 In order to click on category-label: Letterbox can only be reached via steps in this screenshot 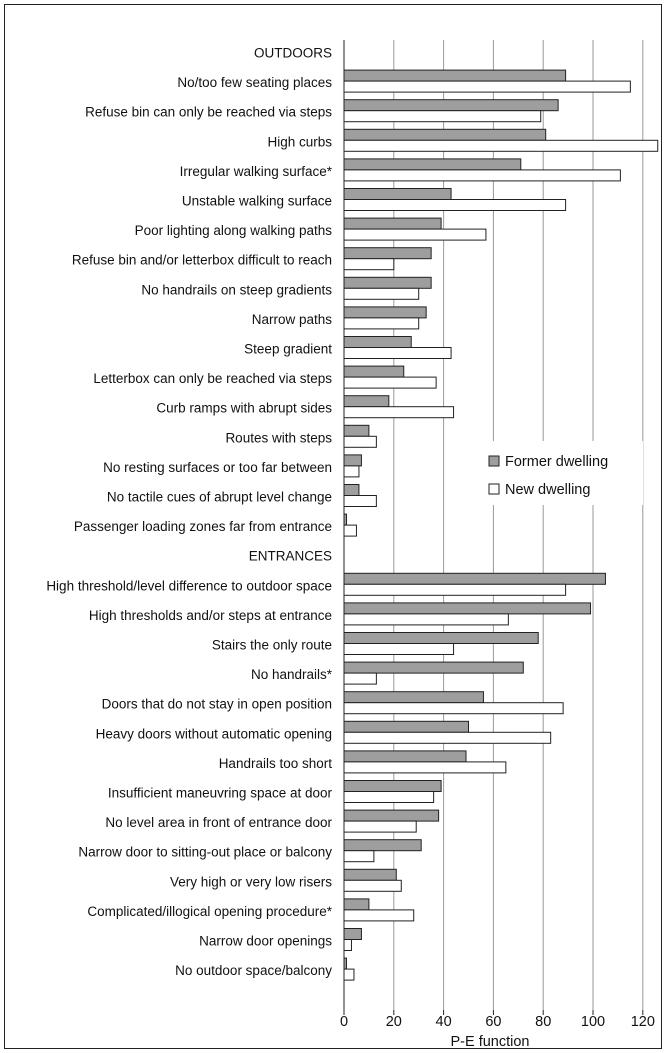, I will do `click(212, 378)`.